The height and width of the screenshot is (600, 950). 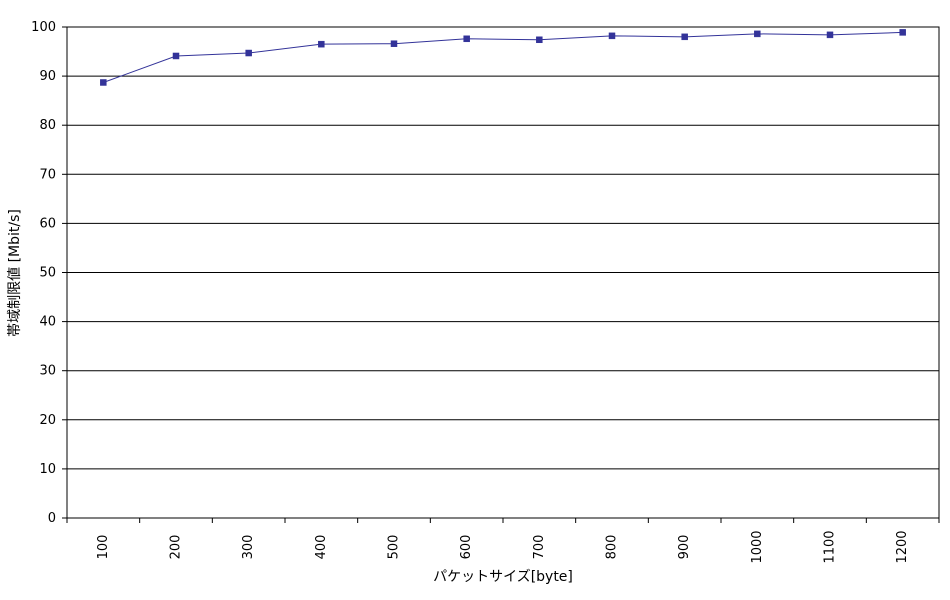 What do you see at coordinates (47, 76) in the screenshot?
I see `y-tick-label-9: 90` at bounding box center [47, 76].